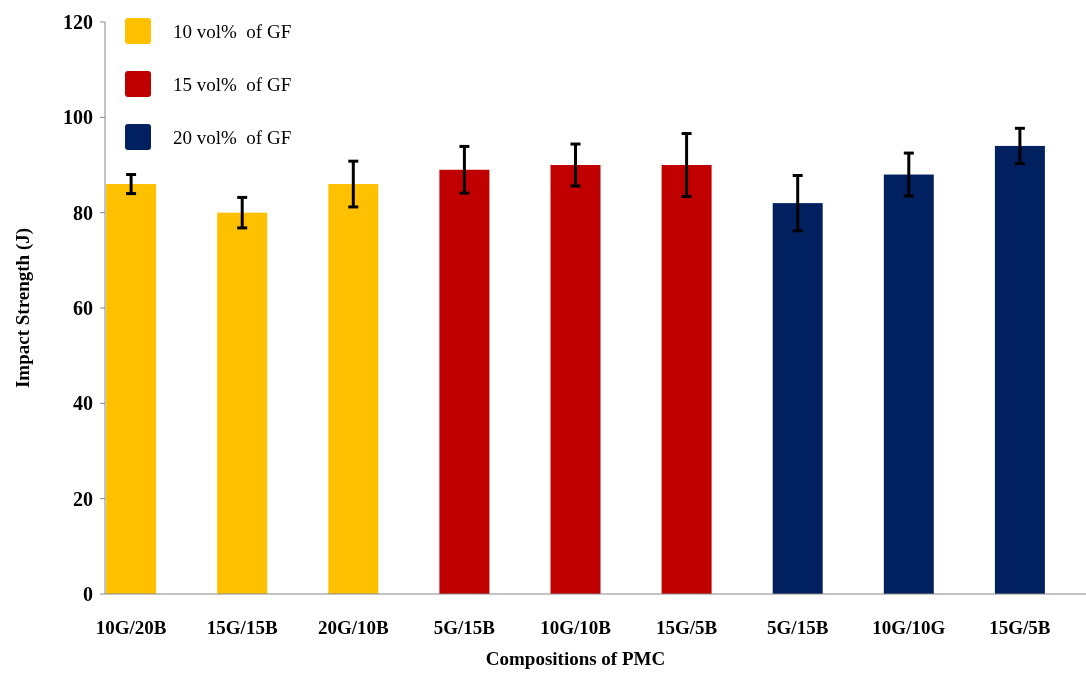  I want to click on x-tick-label: 20G/10B, so click(353, 627).